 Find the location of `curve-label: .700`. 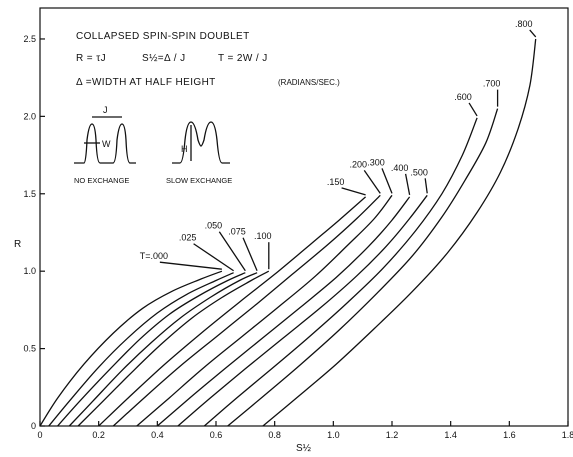

curve-label: .700 is located at coordinates (492, 84).